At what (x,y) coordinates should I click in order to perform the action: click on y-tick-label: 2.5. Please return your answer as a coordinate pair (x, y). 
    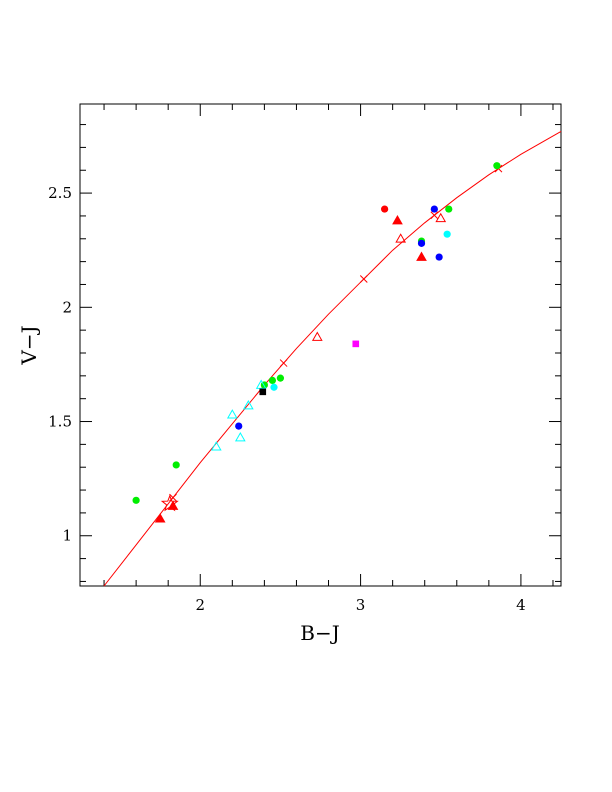
    Looking at the image, I should click on (60, 193).